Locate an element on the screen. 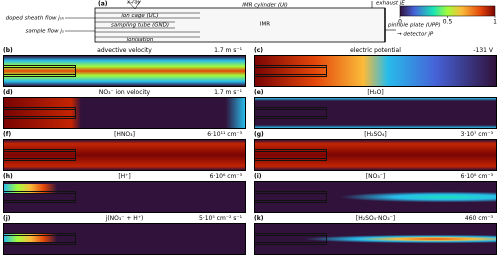 The width and height of the screenshot is (500, 257). panel-title: [H⁺] is located at coordinates (124, 176).